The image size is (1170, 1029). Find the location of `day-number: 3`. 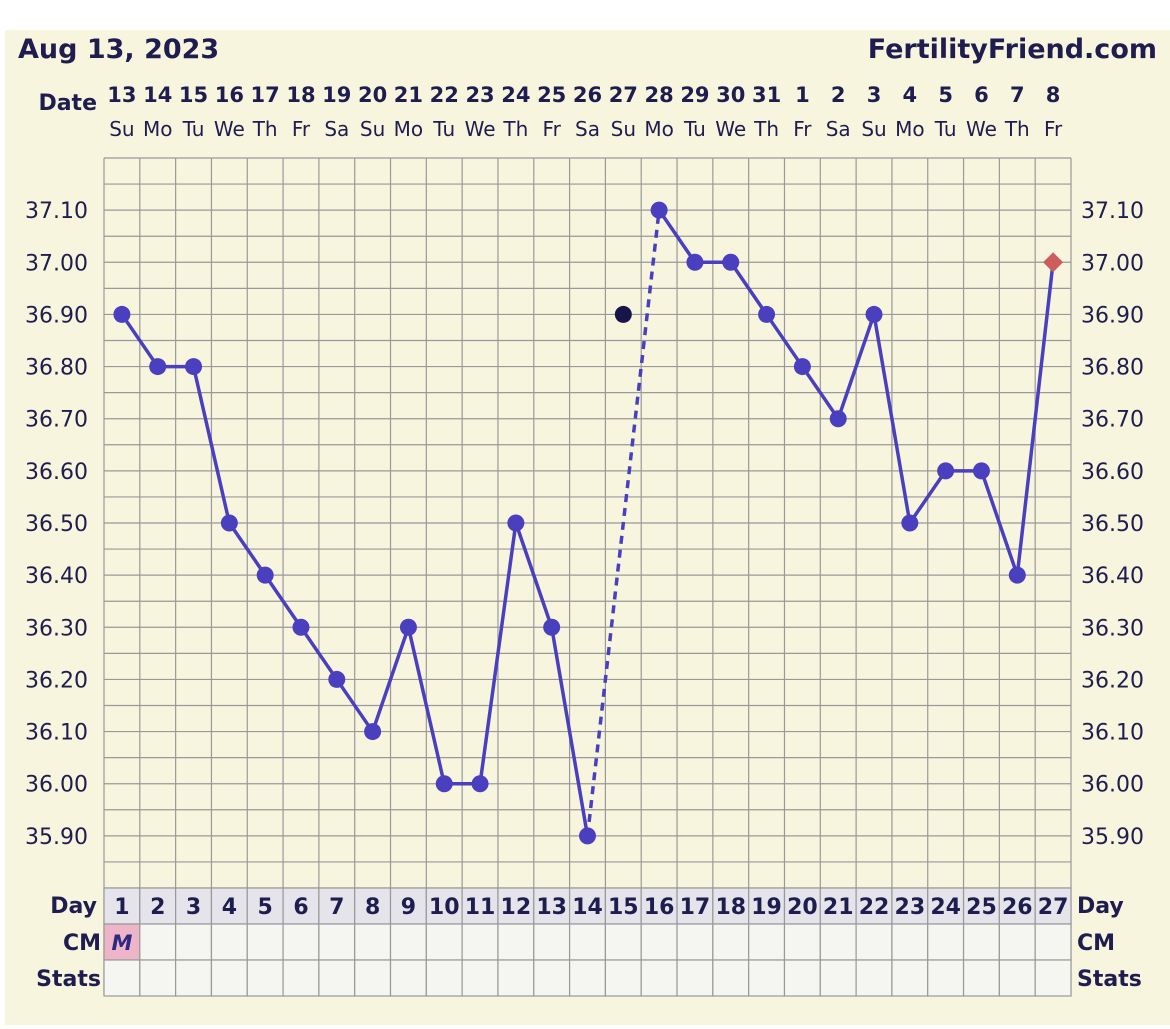

day-number: 3 is located at coordinates (193, 907).